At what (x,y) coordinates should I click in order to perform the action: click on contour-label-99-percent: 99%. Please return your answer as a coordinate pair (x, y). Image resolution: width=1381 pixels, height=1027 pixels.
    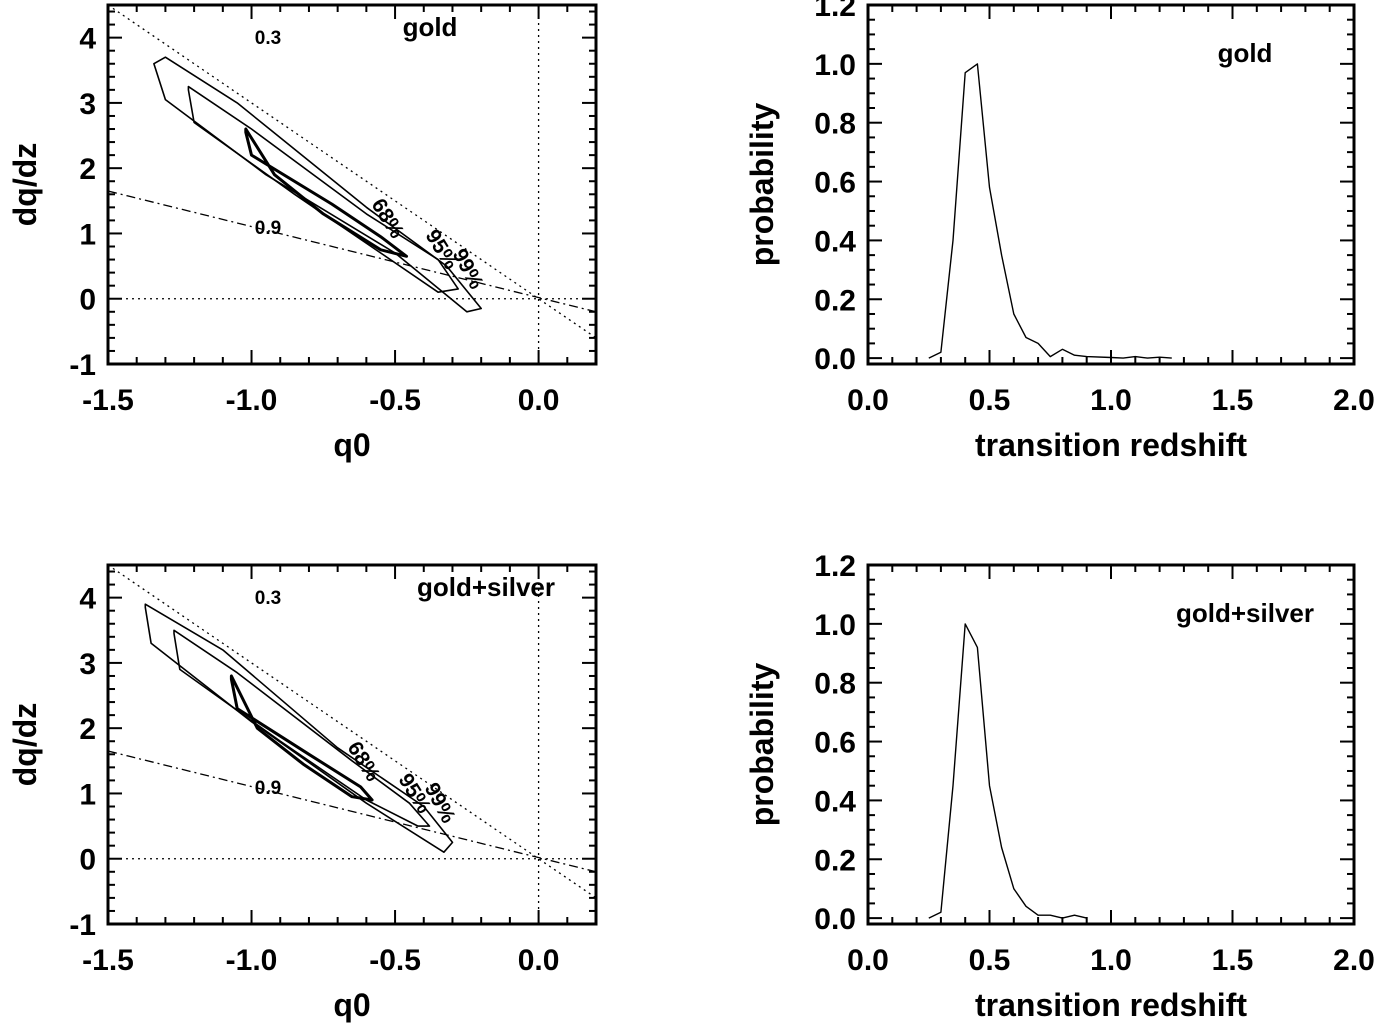
    Looking at the image, I should click on (468, 269).